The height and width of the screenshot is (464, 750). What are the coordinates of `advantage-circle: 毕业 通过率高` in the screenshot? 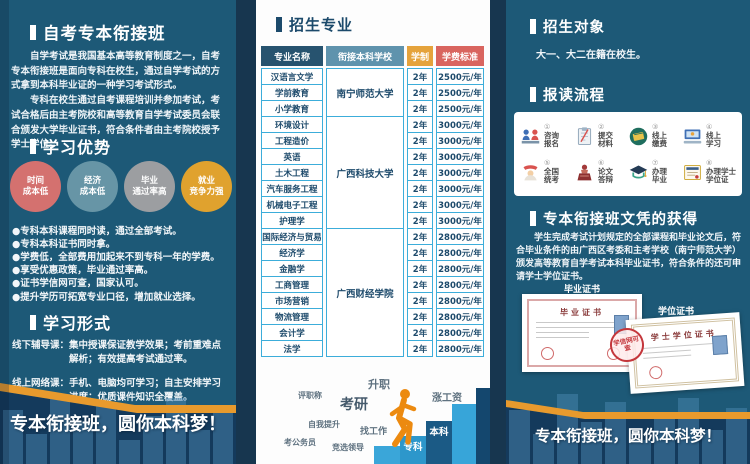 It's located at (149, 186).